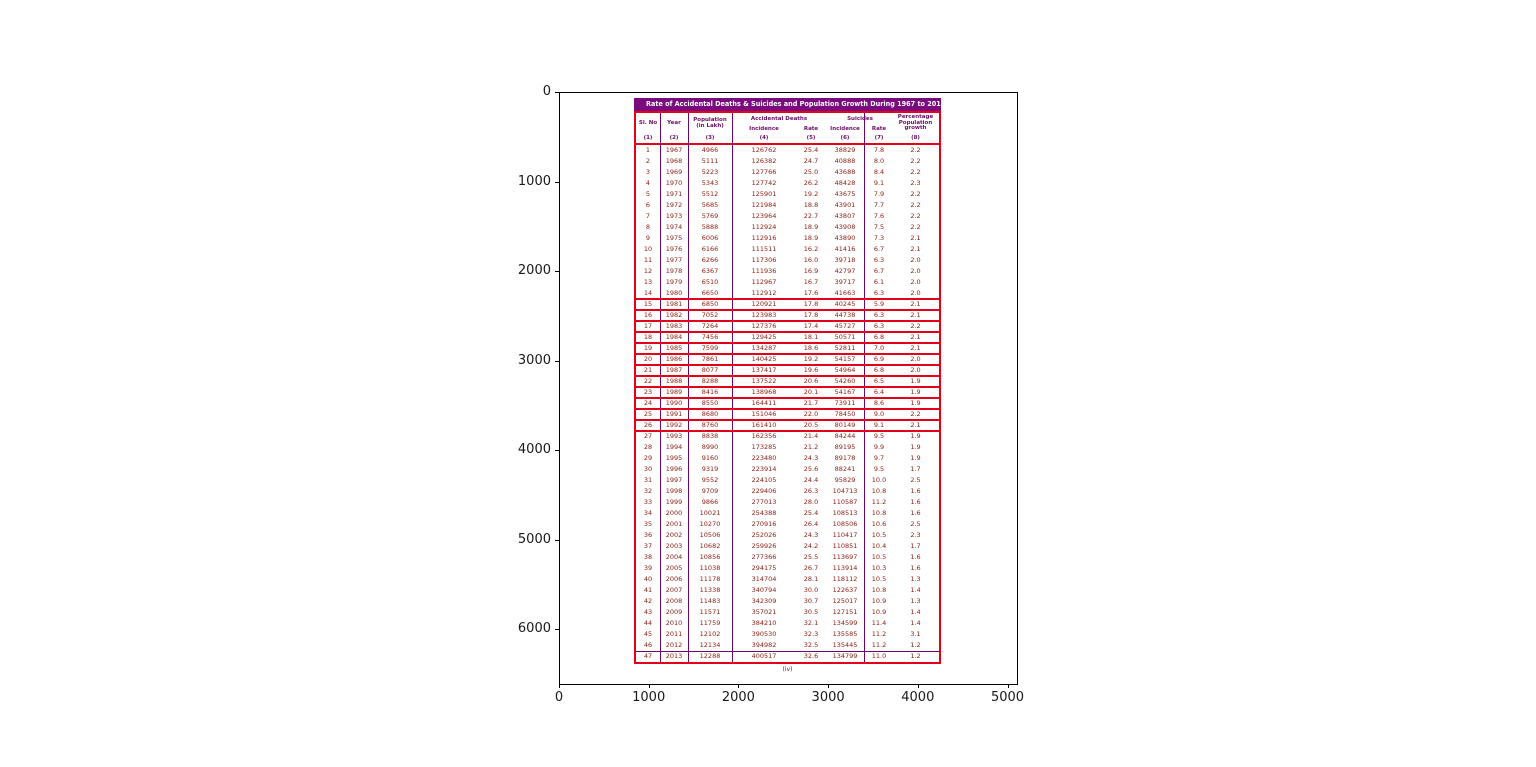 This screenshot has width=1536, height=767. What do you see at coordinates (879, 172) in the screenshot?
I see `table-cell: 8.4` at bounding box center [879, 172].